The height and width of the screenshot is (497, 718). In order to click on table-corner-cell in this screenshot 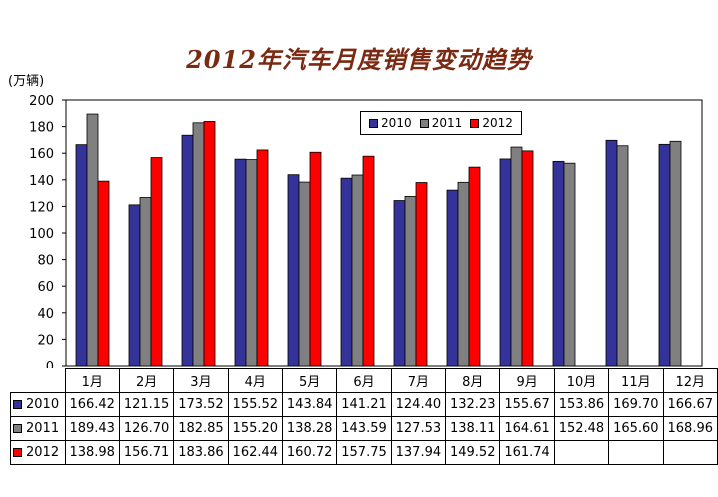, I will do `click(38, 380)`.